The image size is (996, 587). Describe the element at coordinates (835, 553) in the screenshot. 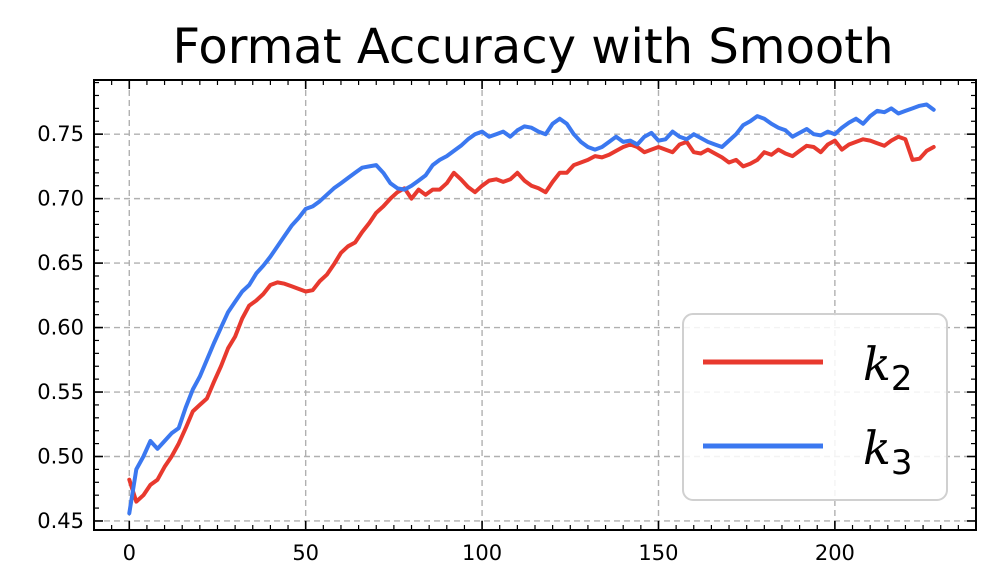

I see `x-tick-label: 200` at that location.